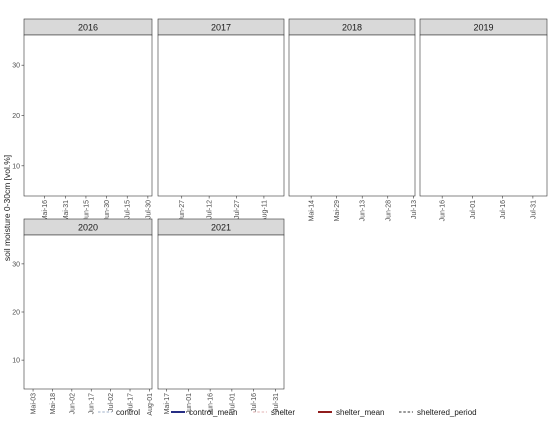 The image size is (550, 427). Describe the element at coordinates (111, 402) in the screenshot. I see `x-tick-label: Jul-02` at that location.